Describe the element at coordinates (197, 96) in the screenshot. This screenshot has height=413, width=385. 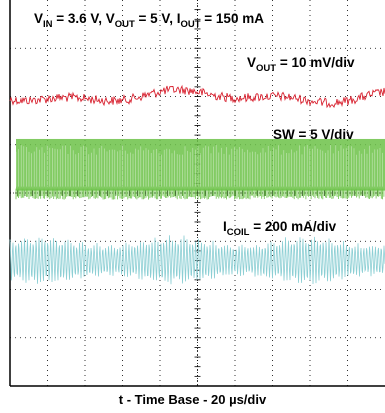
I see `vout-trace` at that location.